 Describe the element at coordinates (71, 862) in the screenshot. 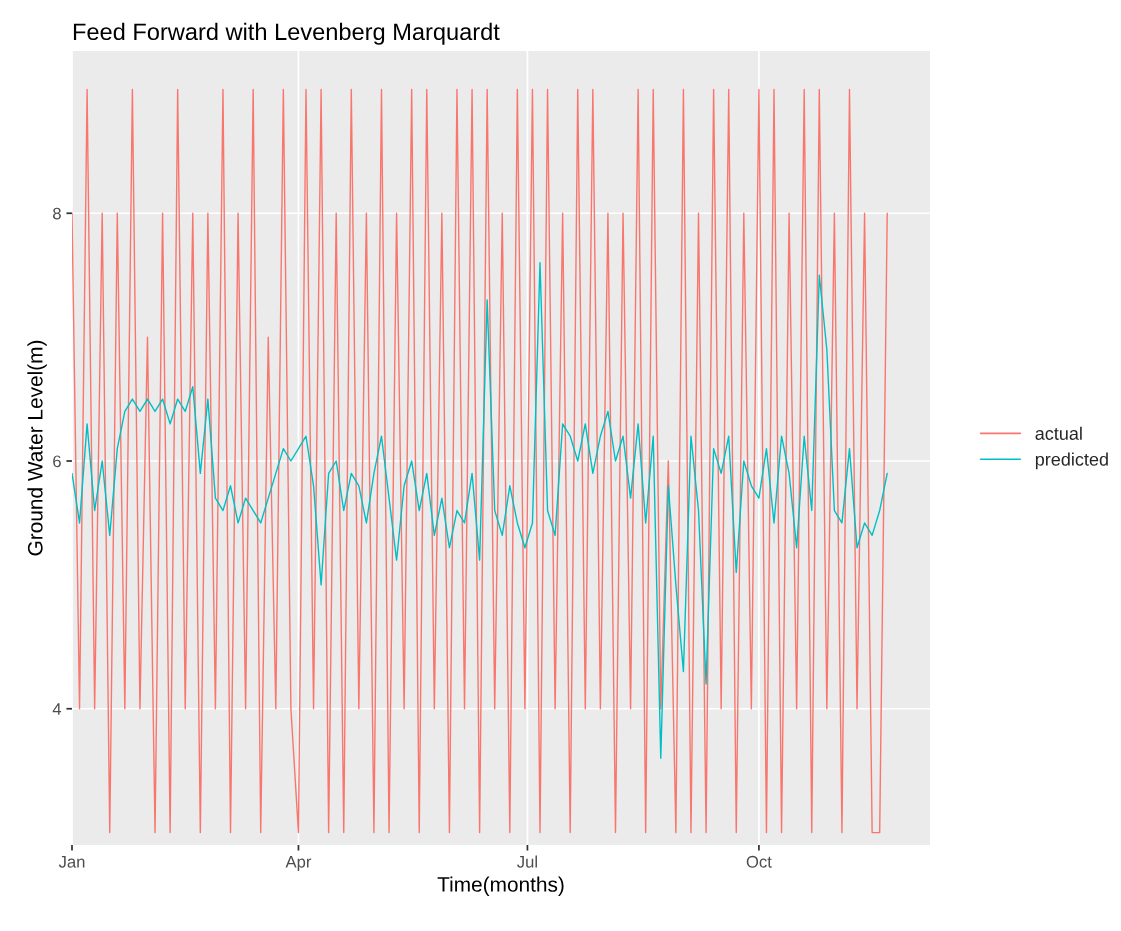

I see `x-tick-label: Jan` at that location.